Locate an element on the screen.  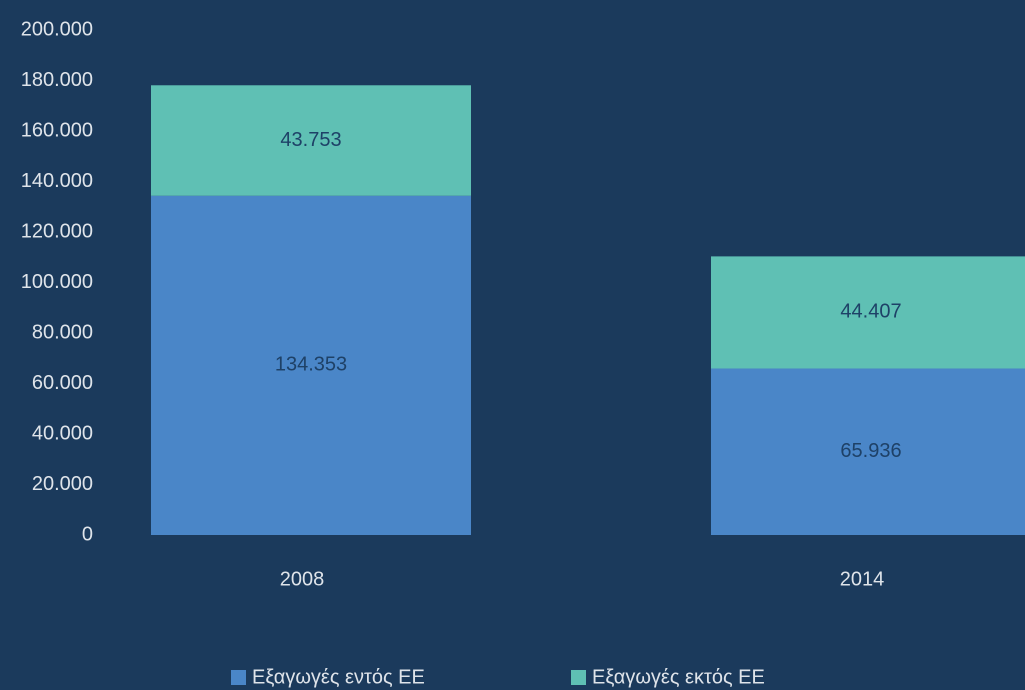
y-tick-label: 140.000 is located at coordinates (57, 181).